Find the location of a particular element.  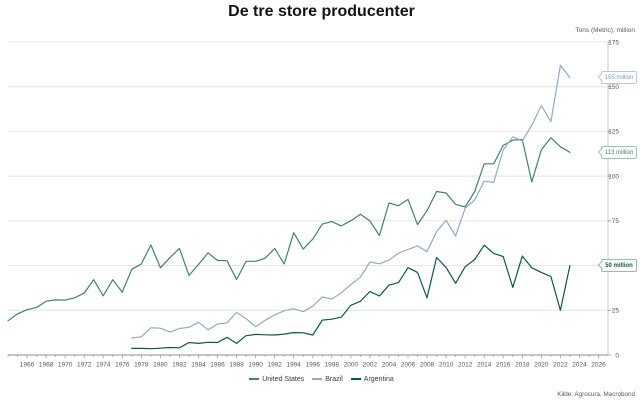

x-tick-label: 2012 is located at coordinates (465, 365).